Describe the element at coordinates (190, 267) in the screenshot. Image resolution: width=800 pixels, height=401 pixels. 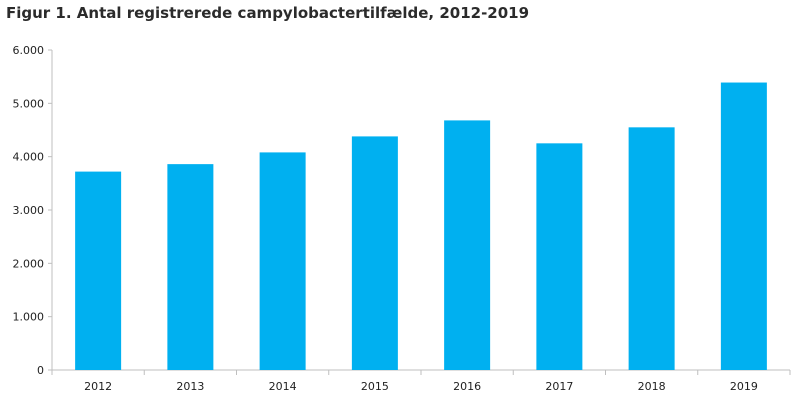
I see `bar-2013` at that location.